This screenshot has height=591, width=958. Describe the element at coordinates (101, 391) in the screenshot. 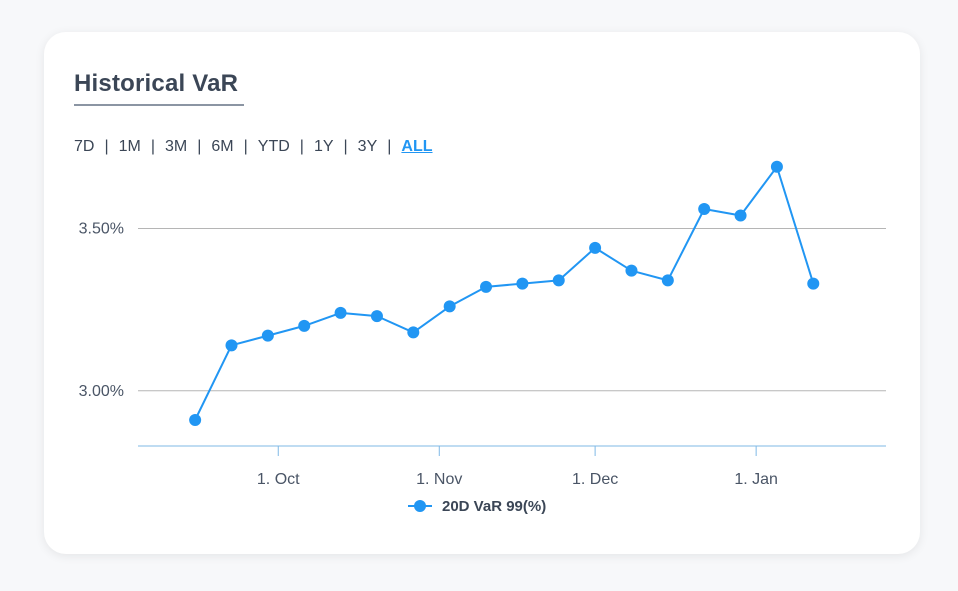

I see `y-tick-label: 3.00%` at that location.